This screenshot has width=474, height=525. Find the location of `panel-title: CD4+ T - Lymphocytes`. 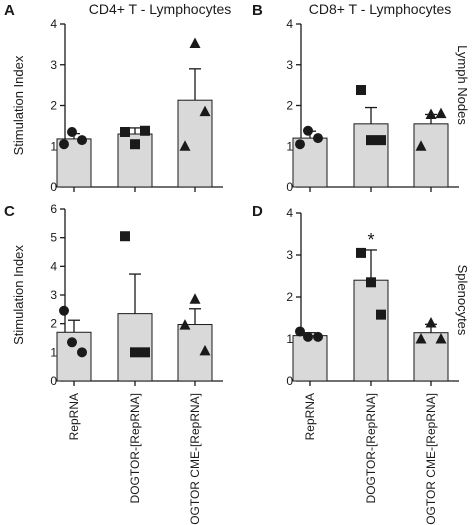

panel-title: CD4+ T - Lymphocytes is located at coordinates (160, 9).